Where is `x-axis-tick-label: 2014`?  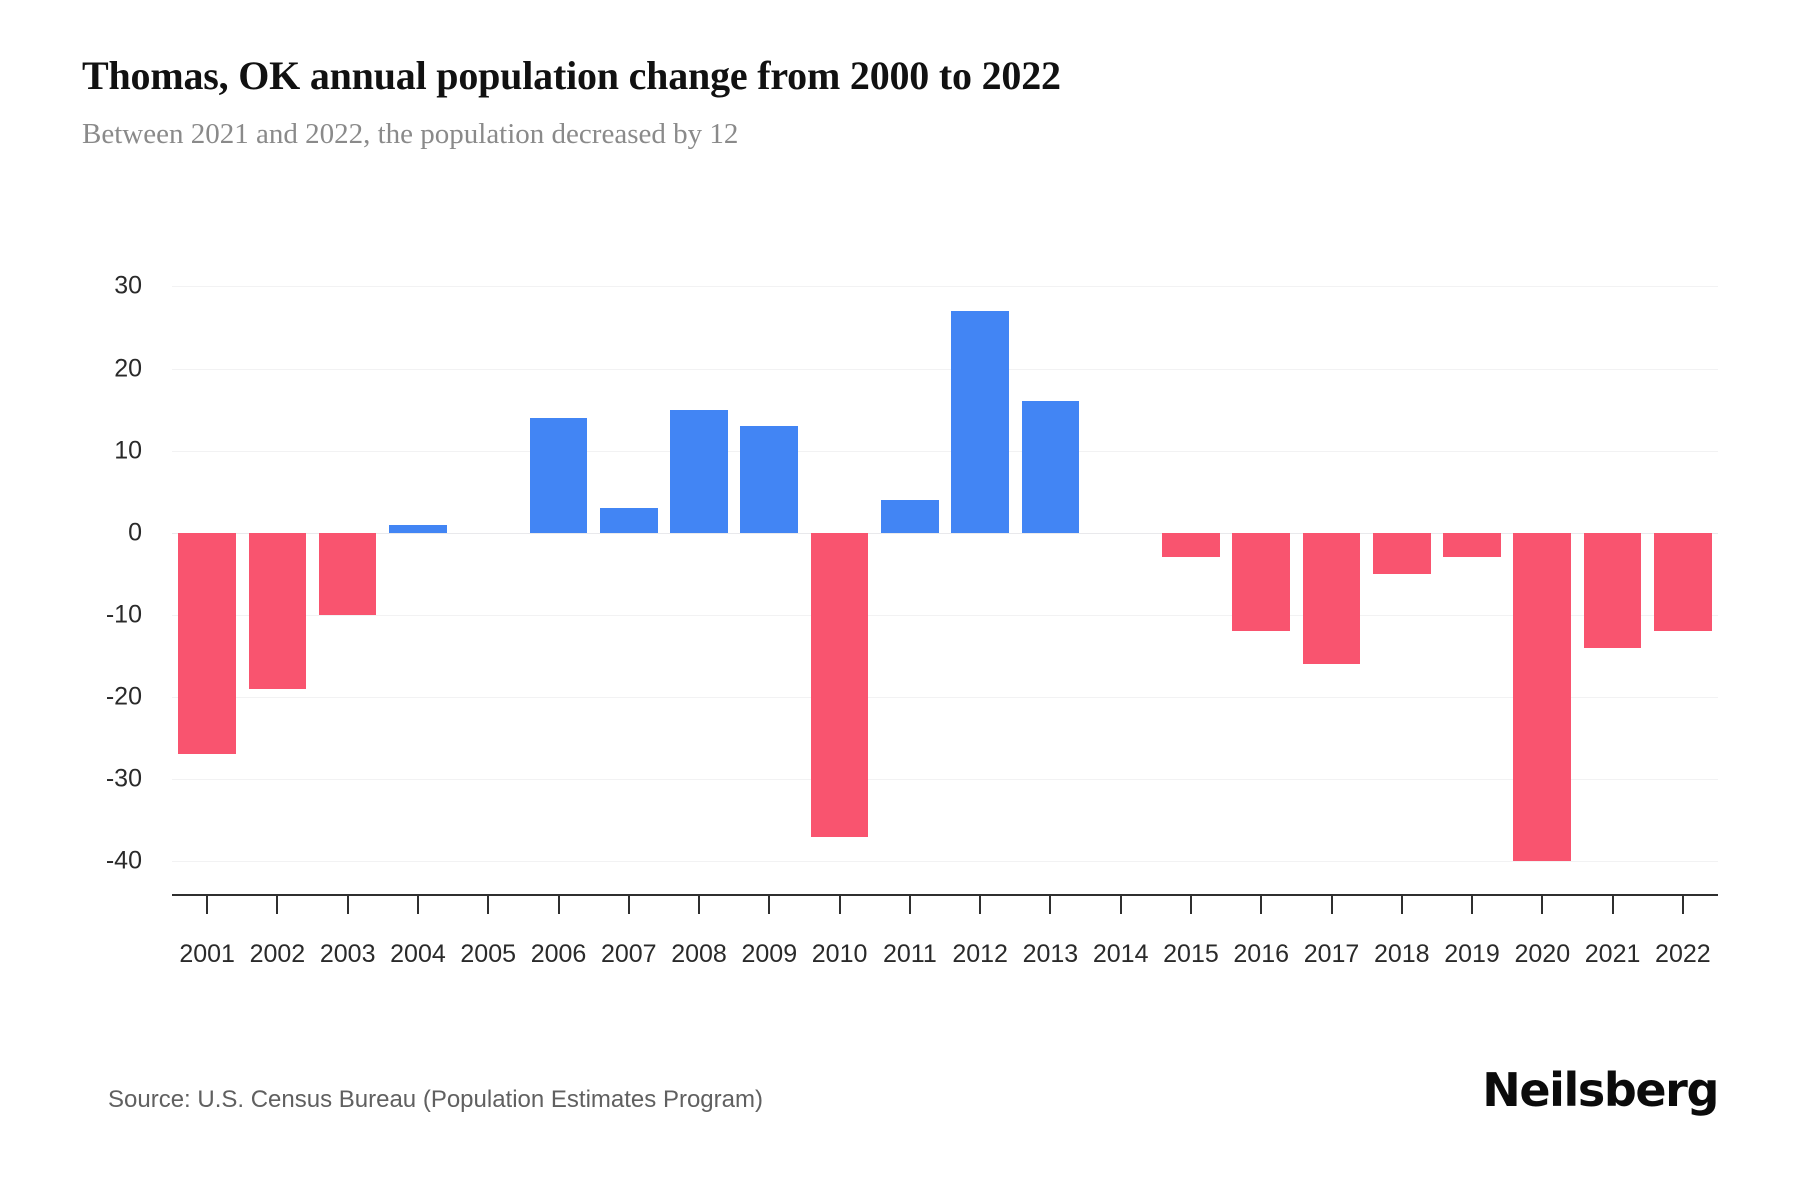 x-axis-tick-label: 2014 is located at coordinates (1120, 954).